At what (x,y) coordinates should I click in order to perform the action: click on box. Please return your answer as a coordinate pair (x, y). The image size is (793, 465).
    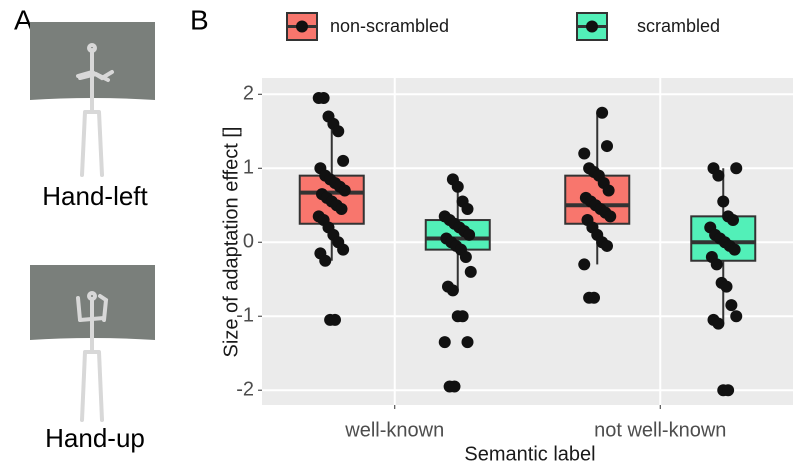
    Looking at the image, I should click on (597, 199).